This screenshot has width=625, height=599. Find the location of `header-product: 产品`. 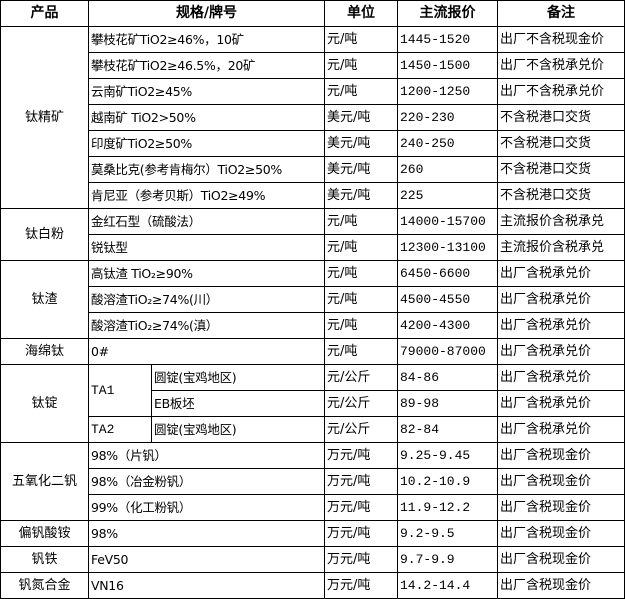

header-product: 产品 is located at coordinates (44, 13).